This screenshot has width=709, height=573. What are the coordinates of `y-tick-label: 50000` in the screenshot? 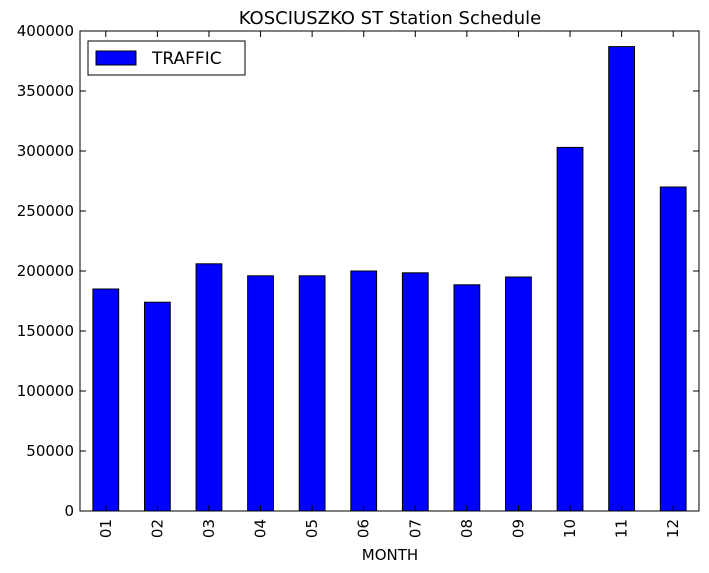 It's located at (50, 451).